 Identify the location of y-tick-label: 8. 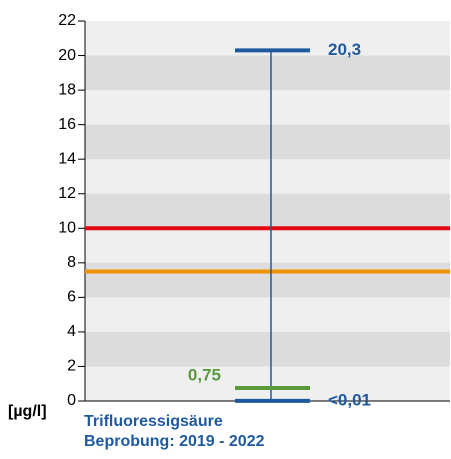
(71, 262).